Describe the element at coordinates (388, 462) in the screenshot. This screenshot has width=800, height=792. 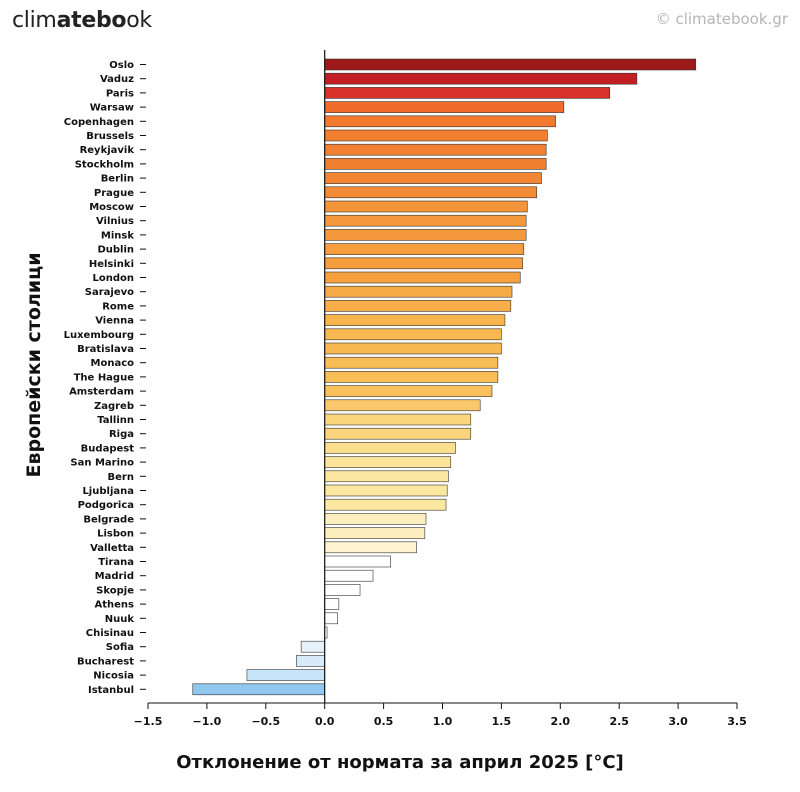
I see `bar-san-marino` at that location.